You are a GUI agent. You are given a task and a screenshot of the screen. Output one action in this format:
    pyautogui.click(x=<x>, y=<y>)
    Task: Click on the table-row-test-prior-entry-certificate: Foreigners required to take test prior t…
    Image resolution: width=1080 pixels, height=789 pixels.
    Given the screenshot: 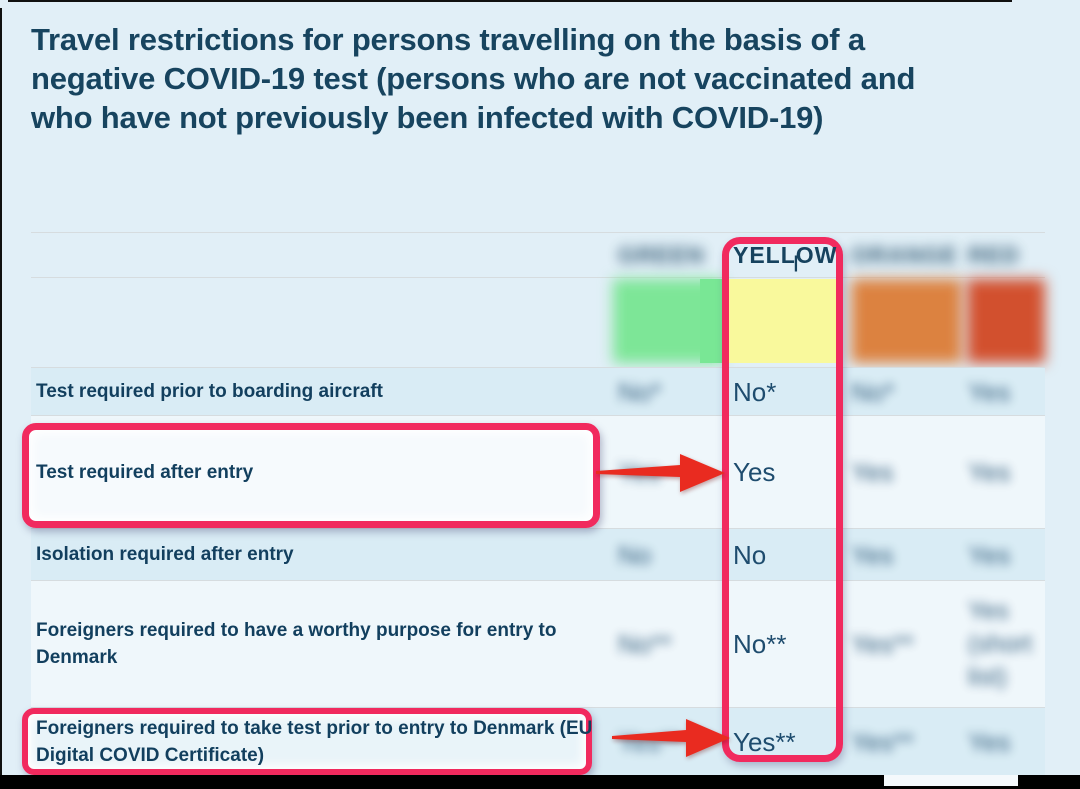 What is the action you would take?
    pyautogui.click(x=538, y=741)
    